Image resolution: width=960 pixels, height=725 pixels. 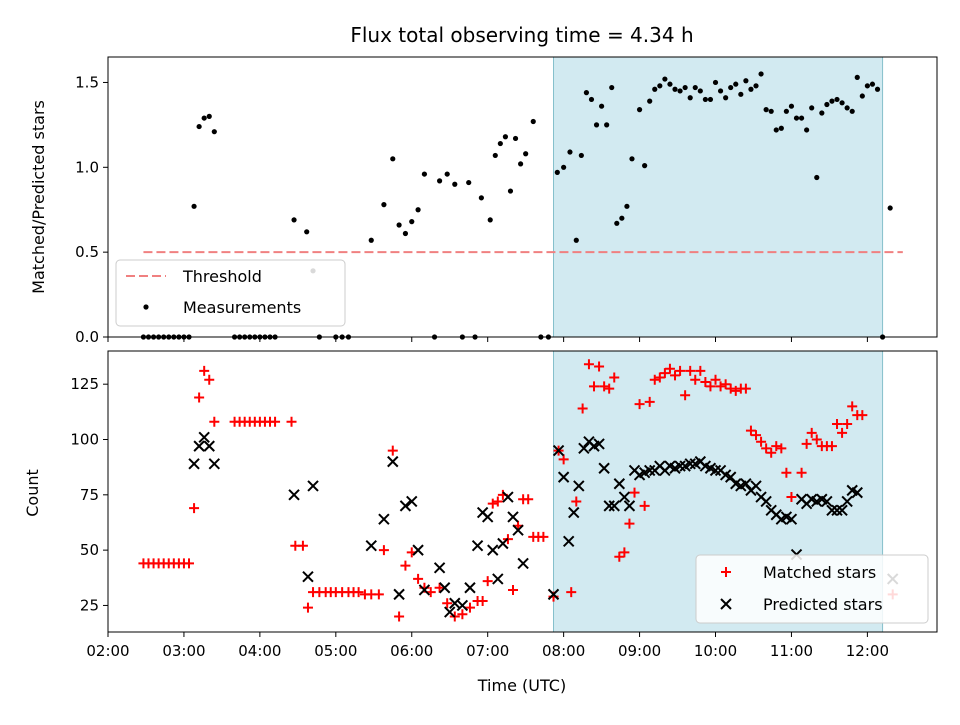 What do you see at coordinates (222, 276) in the screenshot?
I see `legend-threshold-label: Threshold` at bounding box center [222, 276].